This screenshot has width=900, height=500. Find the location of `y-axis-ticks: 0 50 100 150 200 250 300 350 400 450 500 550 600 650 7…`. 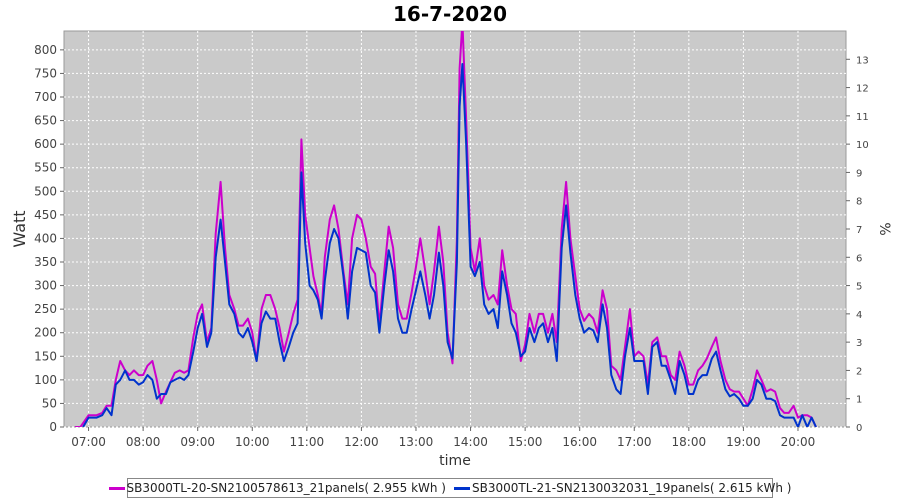

y-axis-ticks: 0 50 100 150 200 250 300 350 400 450 500 550 600 650 7… is located at coordinates (49, 238).